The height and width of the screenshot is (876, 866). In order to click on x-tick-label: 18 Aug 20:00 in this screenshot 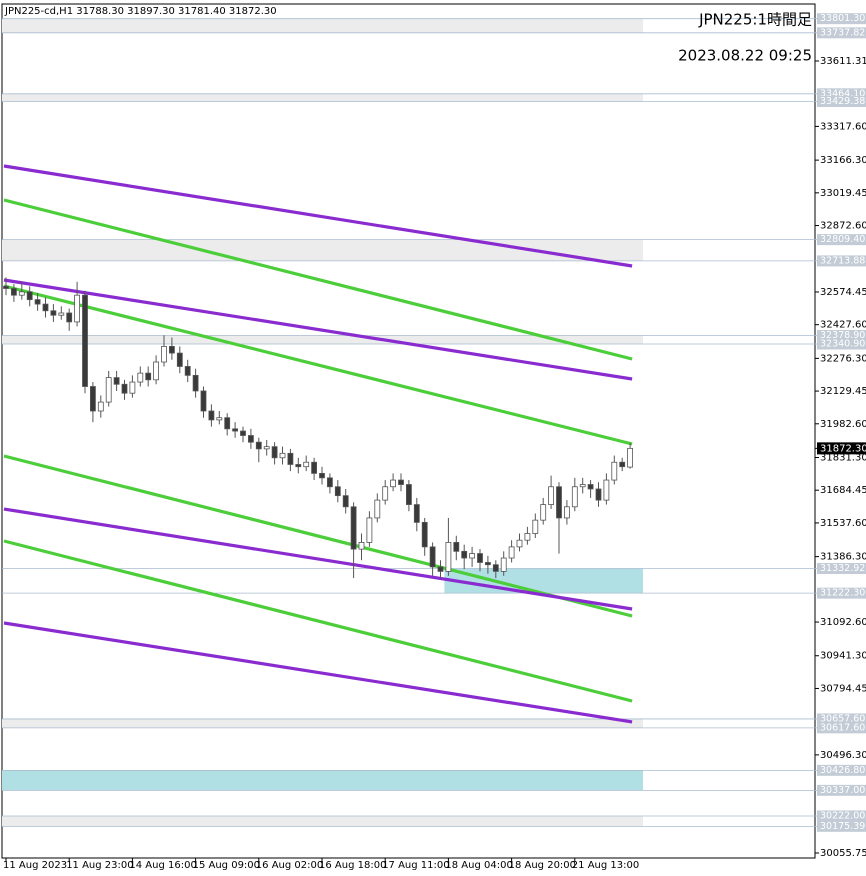, I will do `click(542, 865)`.